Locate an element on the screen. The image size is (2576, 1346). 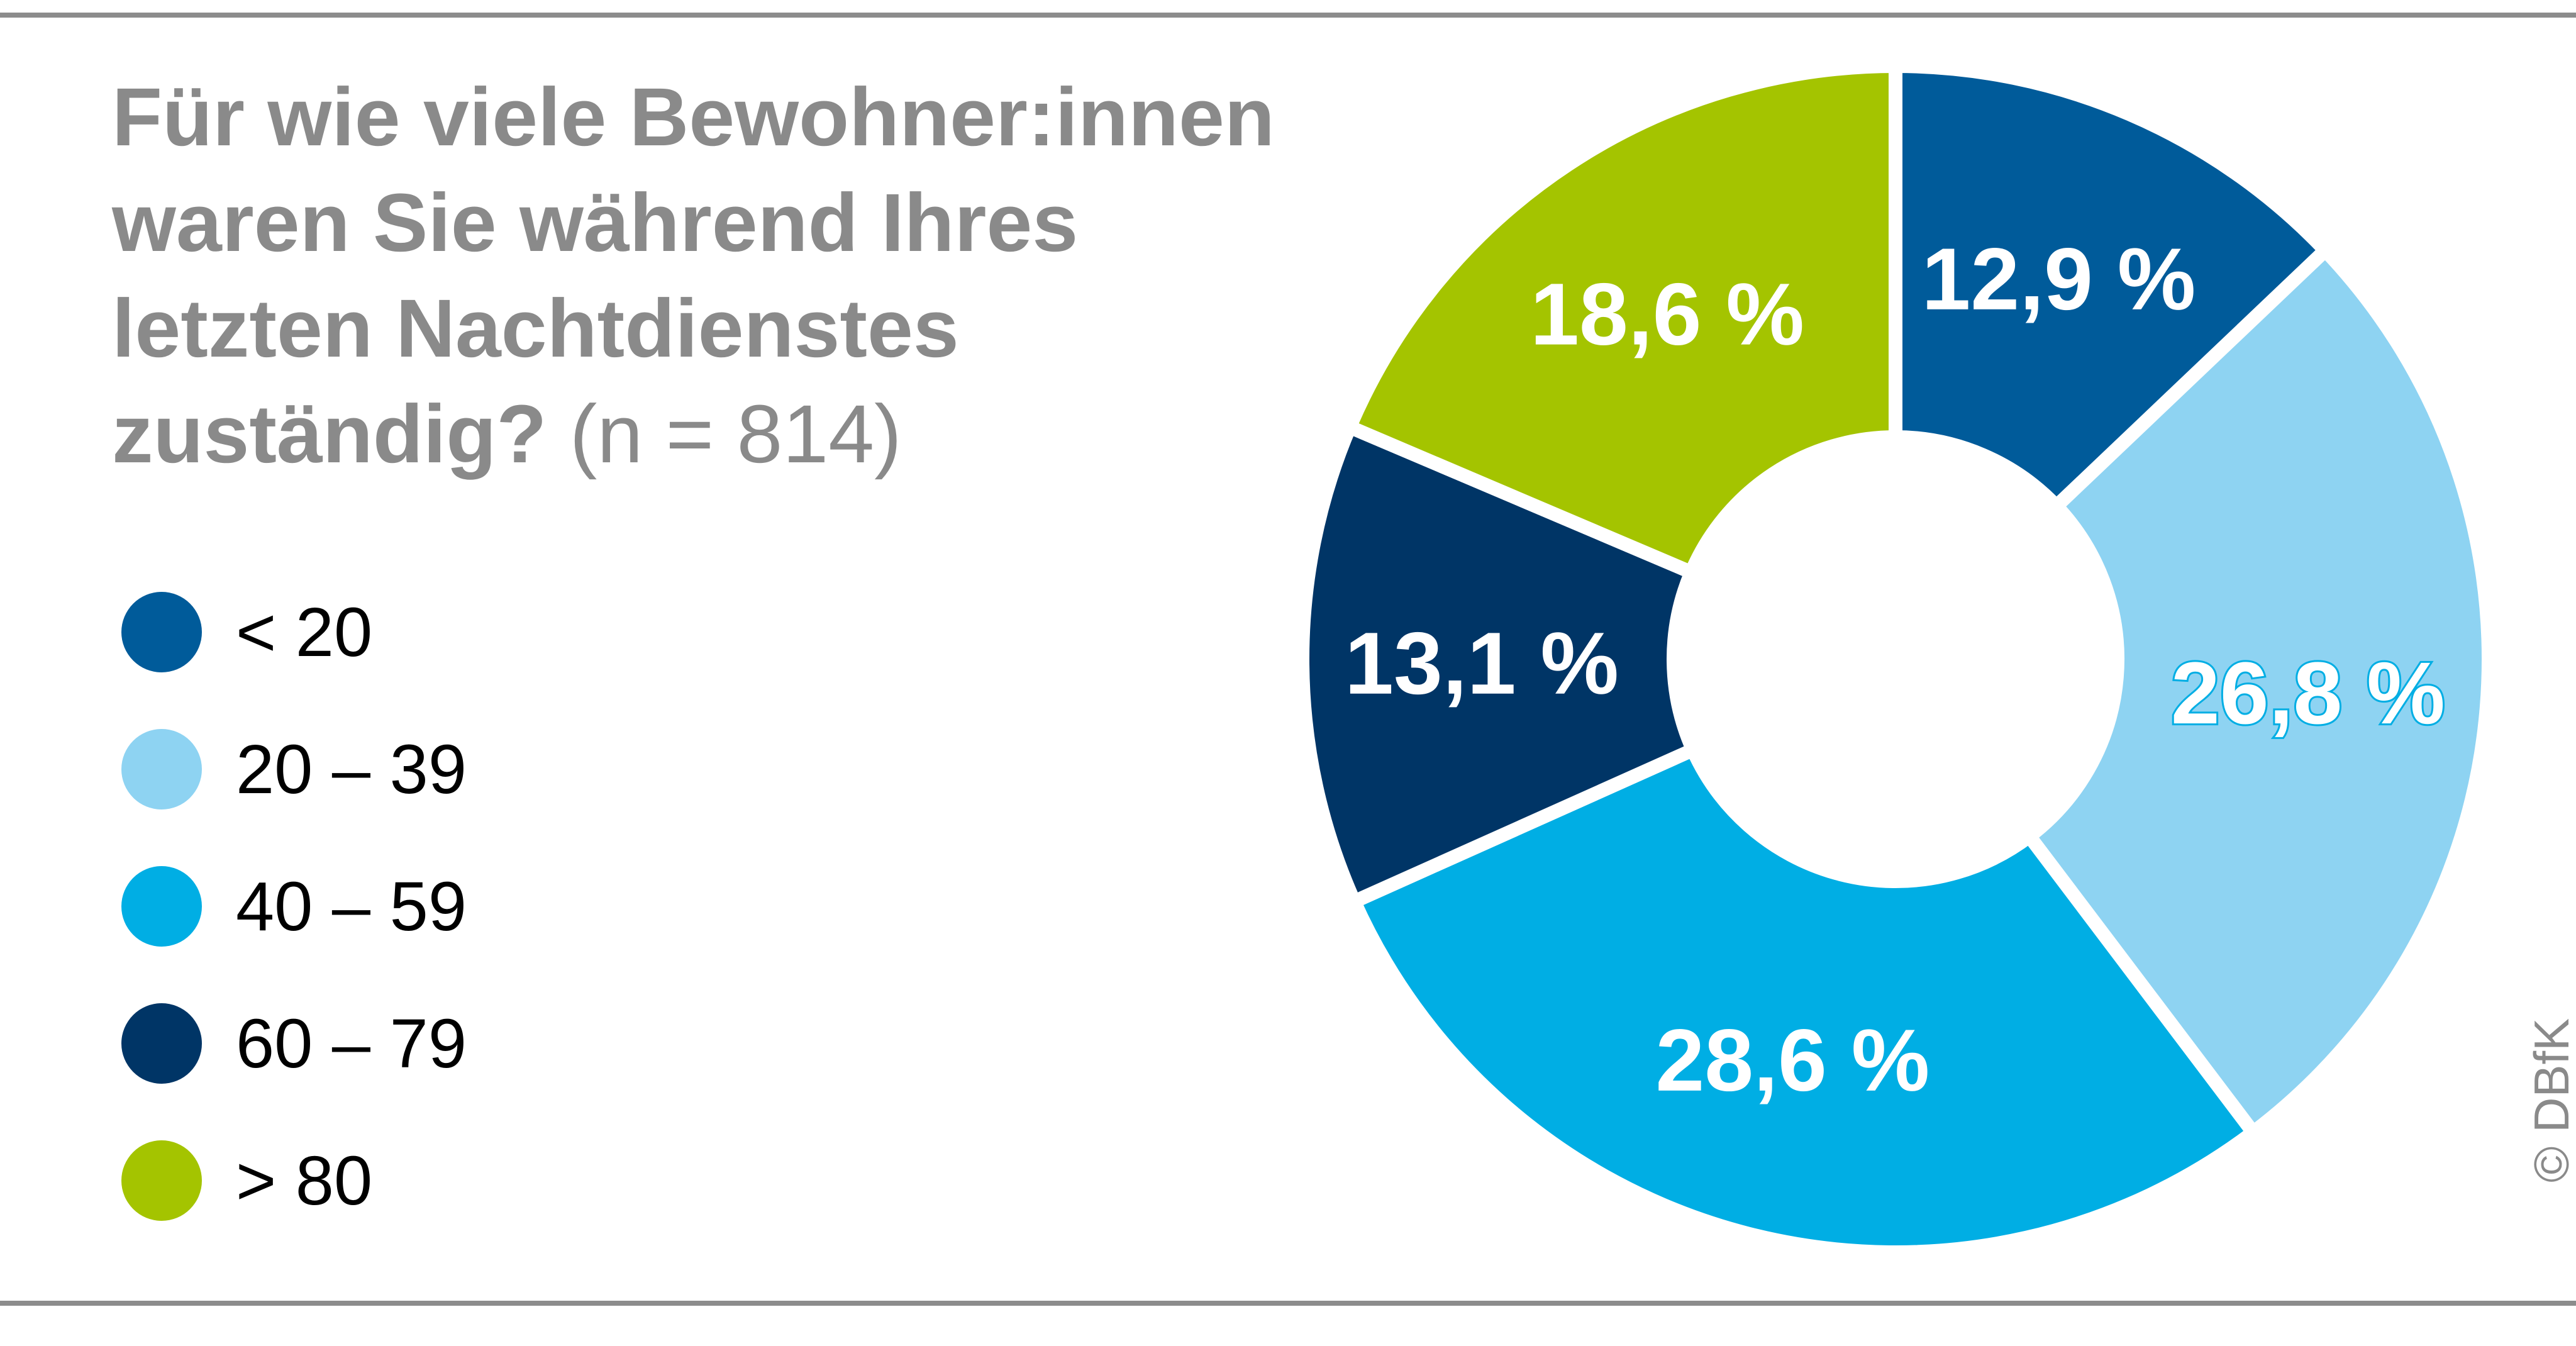
title-line: zuständig? is located at coordinates (329, 433).